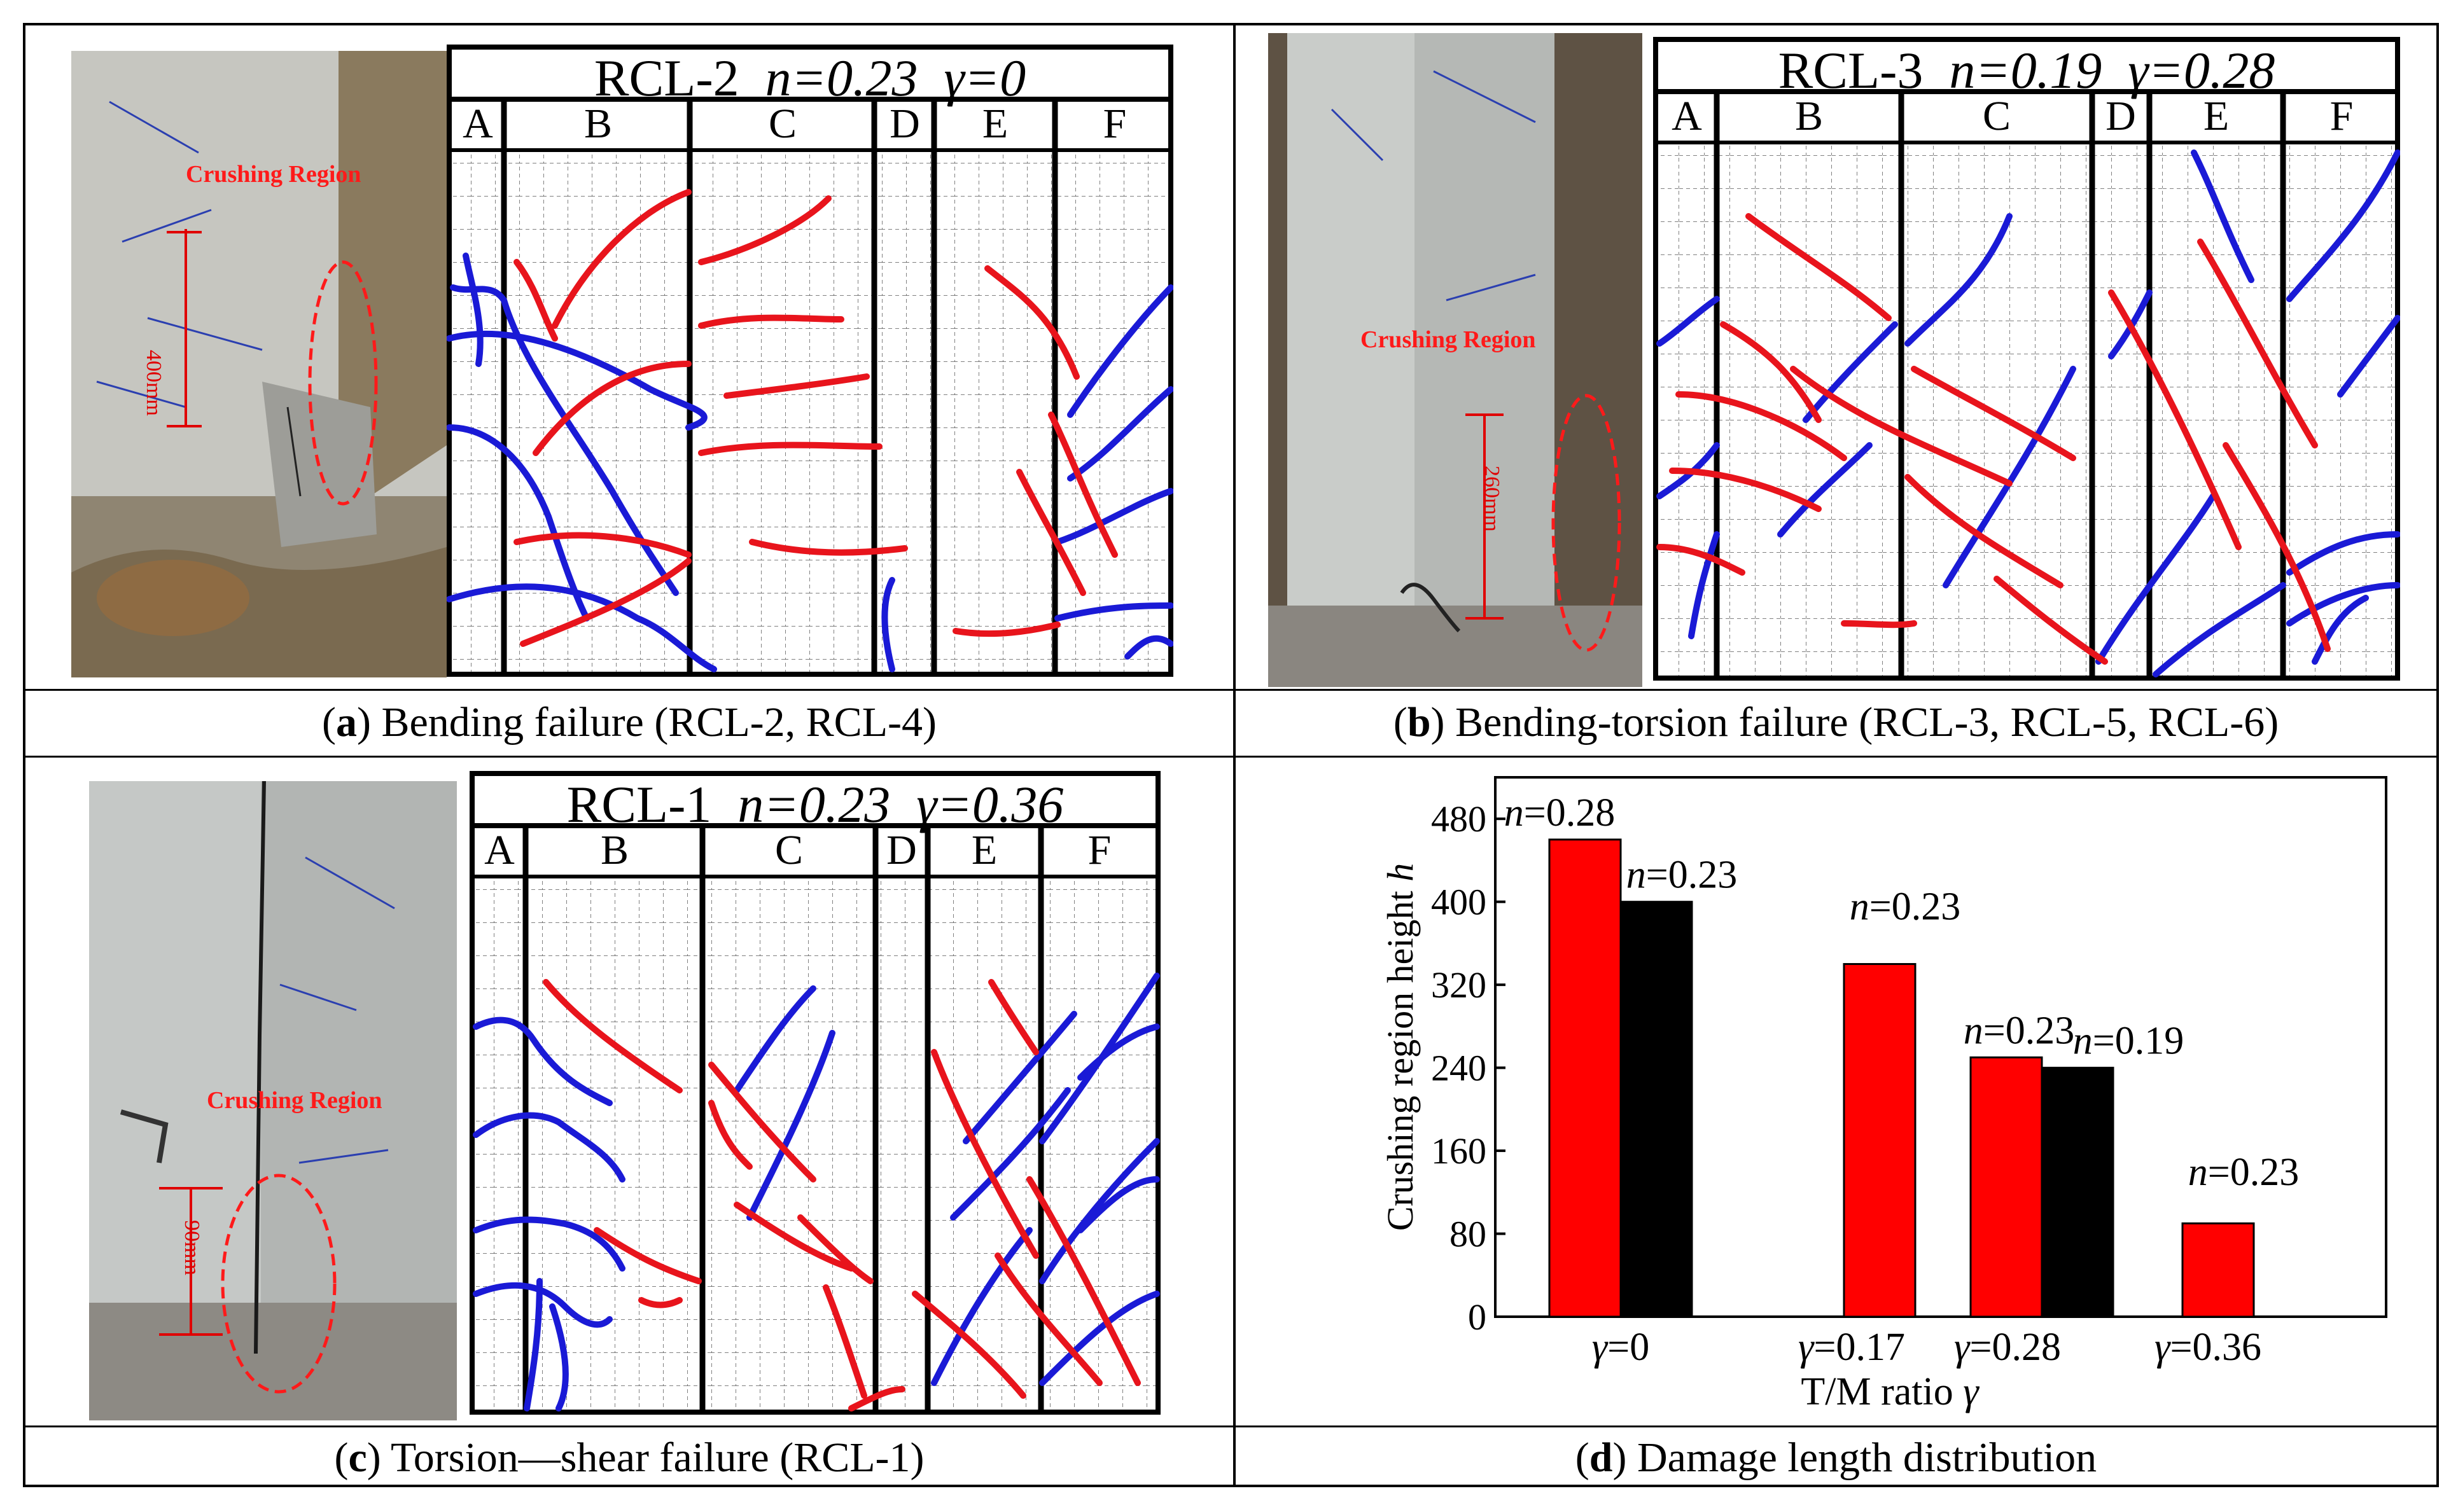 The width and height of the screenshot is (2458, 1512). Describe the element at coordinates (1231, 690) in the screenshot. I see `frame-row1-caption` at that location.